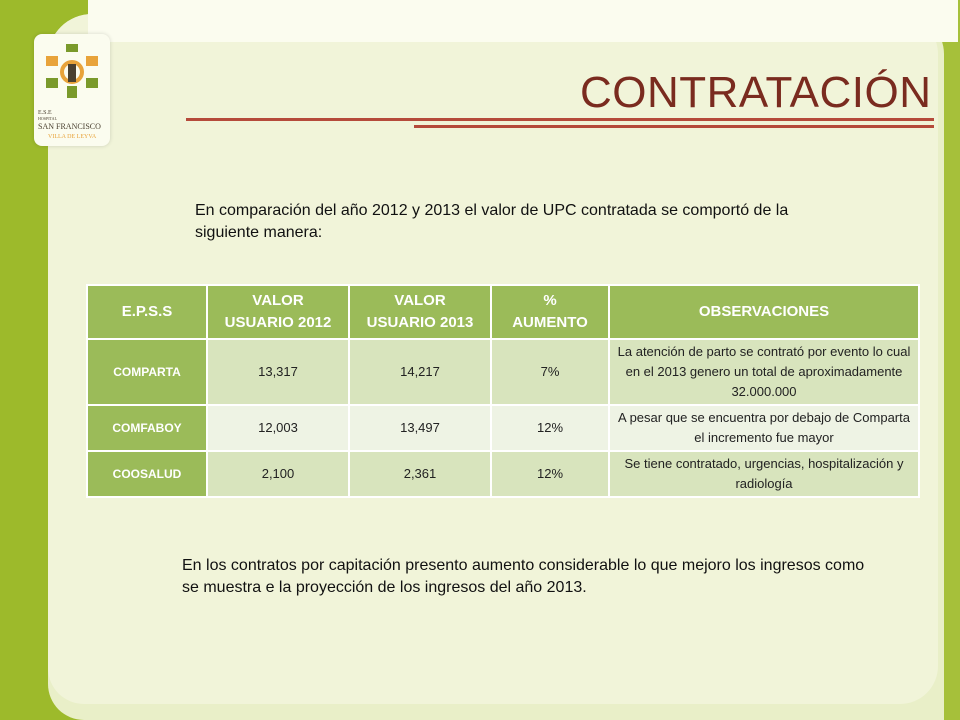 The height and width of the screenshot is (720, 960). I want to click on cell-eps: COMPARTA, so click(147, 372).